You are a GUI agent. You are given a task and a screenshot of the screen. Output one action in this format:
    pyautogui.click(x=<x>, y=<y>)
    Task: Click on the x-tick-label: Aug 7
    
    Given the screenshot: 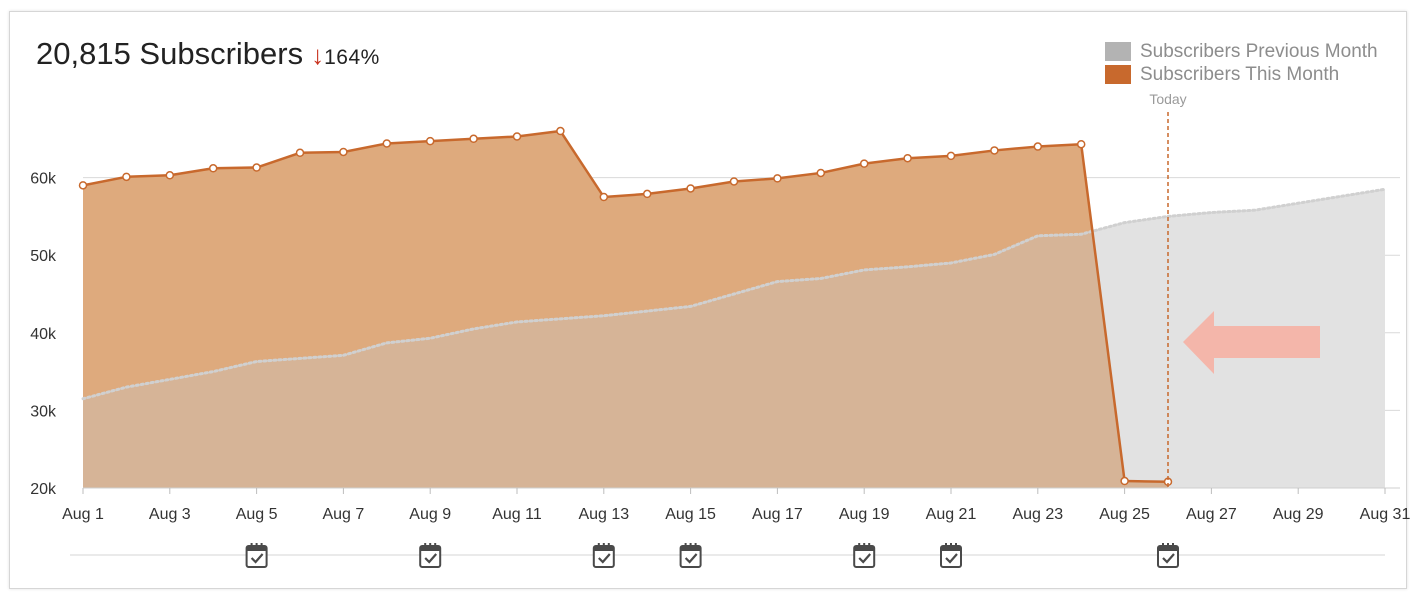 What is the action you would take?
    pyautogui.click(x=343, y=514)
    